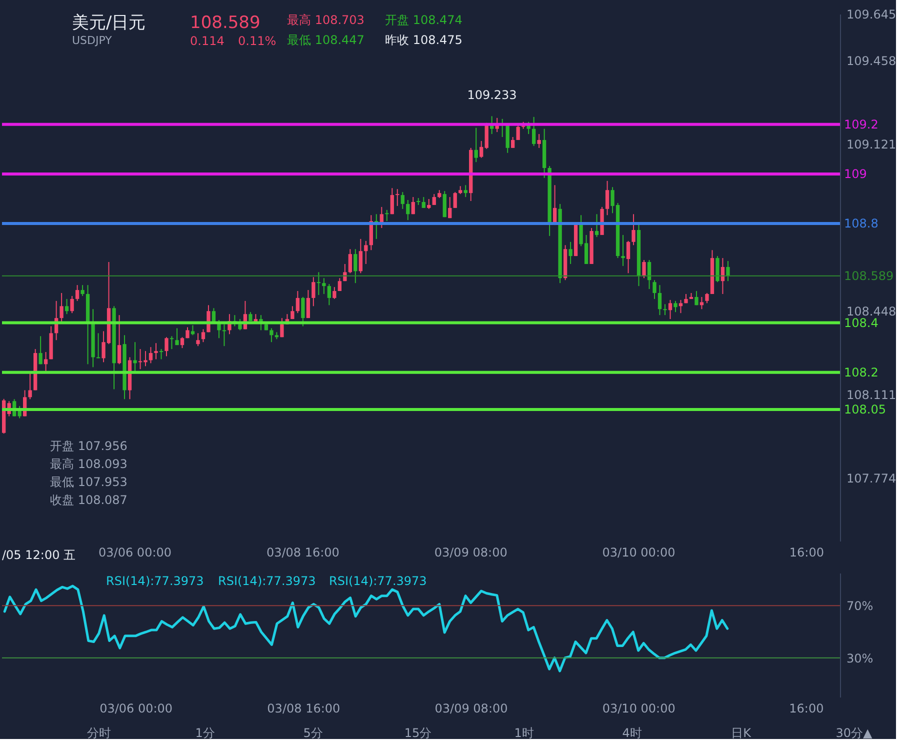 The image size is (909, 744). Describe the element at coordinates (860, 658) in the screenshot. I see `y-tick-label: 30%` at that location.